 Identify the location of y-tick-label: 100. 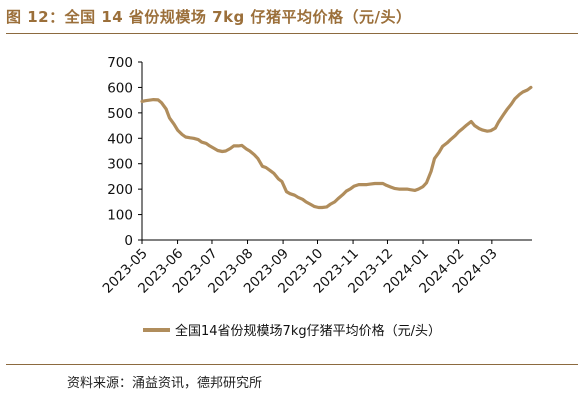
(120, 216).